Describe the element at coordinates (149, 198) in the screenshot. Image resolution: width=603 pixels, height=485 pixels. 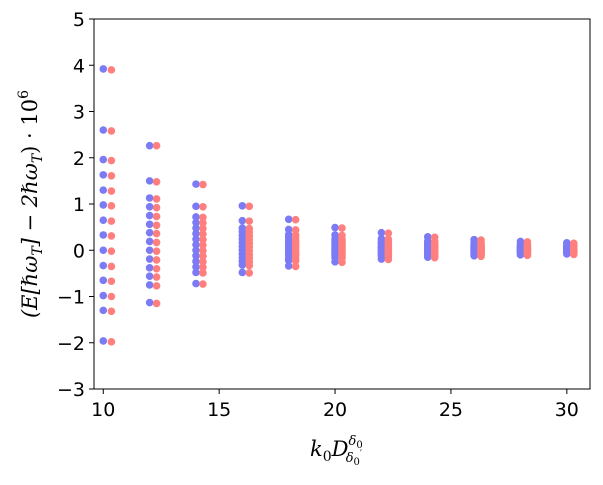
I see `data-point-s1-c1-p2` at that location.